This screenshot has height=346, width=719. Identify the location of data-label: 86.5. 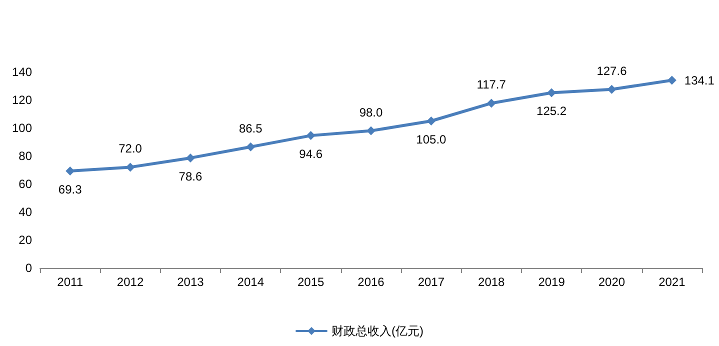
(250, 128).